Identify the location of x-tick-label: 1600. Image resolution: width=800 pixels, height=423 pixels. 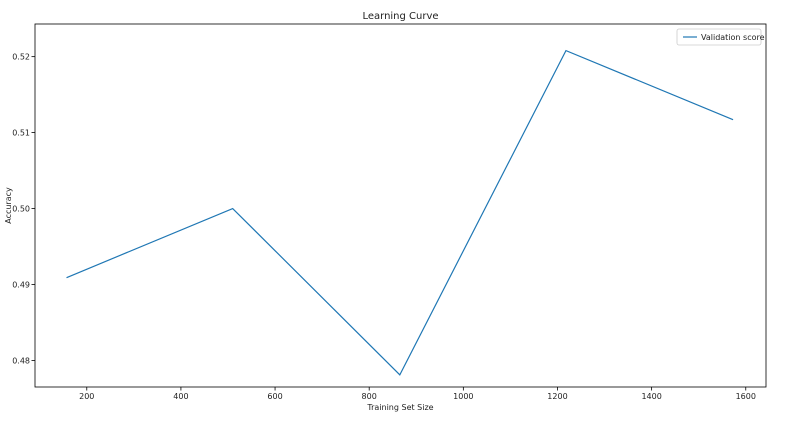
(746, 396).